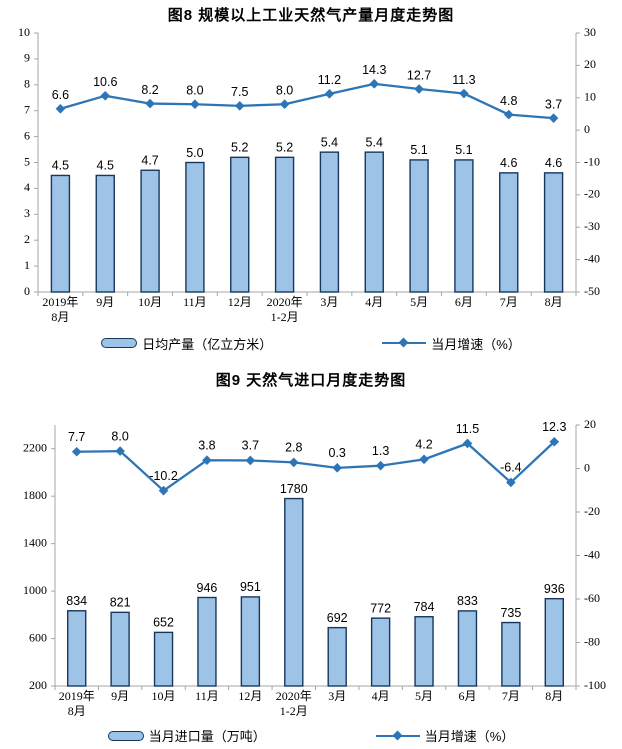 This screenshot has height=749, width=622. What do you see at coordinates (311, 343) in the screenshot?
I see `chart1-legend: 日均产量（亿立方米） 当月增速（%）` at bounding box center [311, 343].